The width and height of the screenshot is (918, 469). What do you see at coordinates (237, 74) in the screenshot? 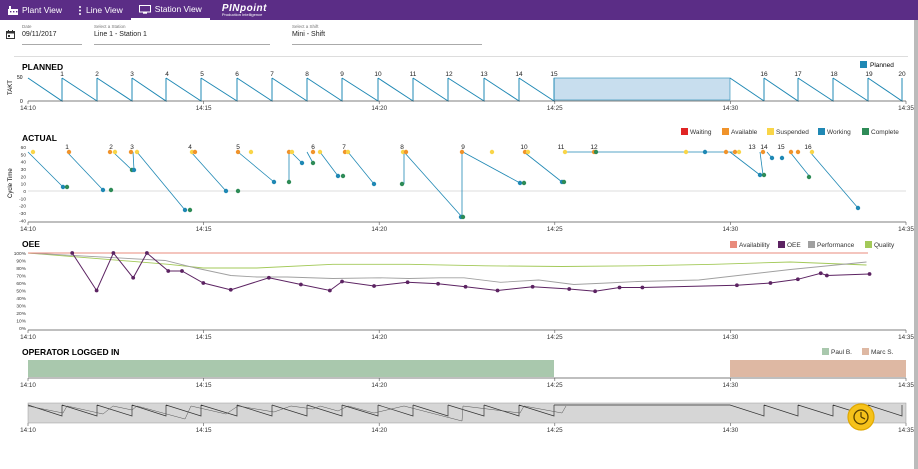
I see `planned-cycle-label: 6` at bounding box center [237, 74].